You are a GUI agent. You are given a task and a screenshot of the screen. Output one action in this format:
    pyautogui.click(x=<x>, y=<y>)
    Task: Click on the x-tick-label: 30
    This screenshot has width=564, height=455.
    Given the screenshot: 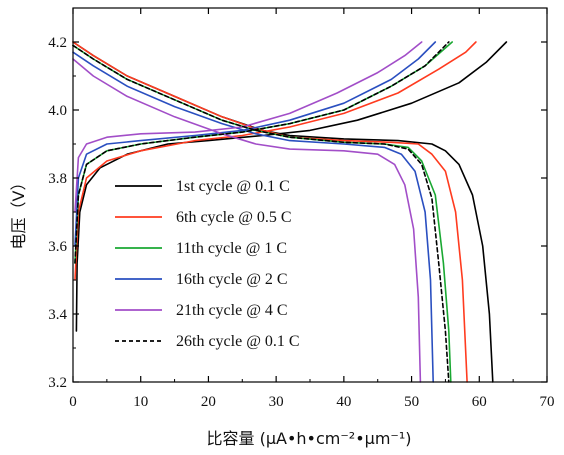 What is the action you would take?
    pyautogui.click(x=276, y=402)
    